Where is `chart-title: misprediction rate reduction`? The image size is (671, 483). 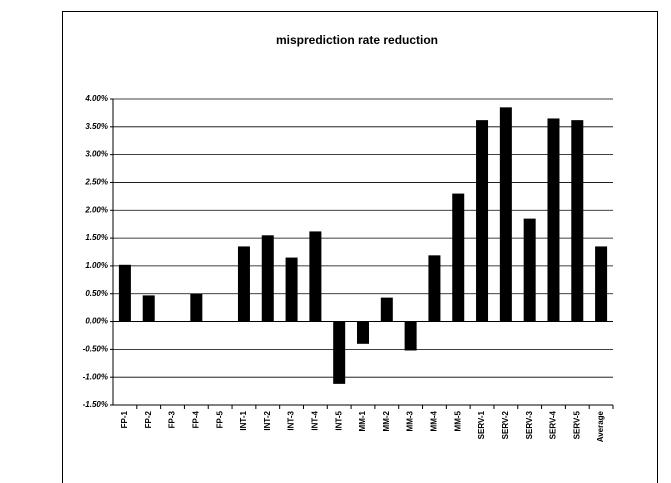 chart-title: misprediction rate reduction is located at coordinates (357, 40).